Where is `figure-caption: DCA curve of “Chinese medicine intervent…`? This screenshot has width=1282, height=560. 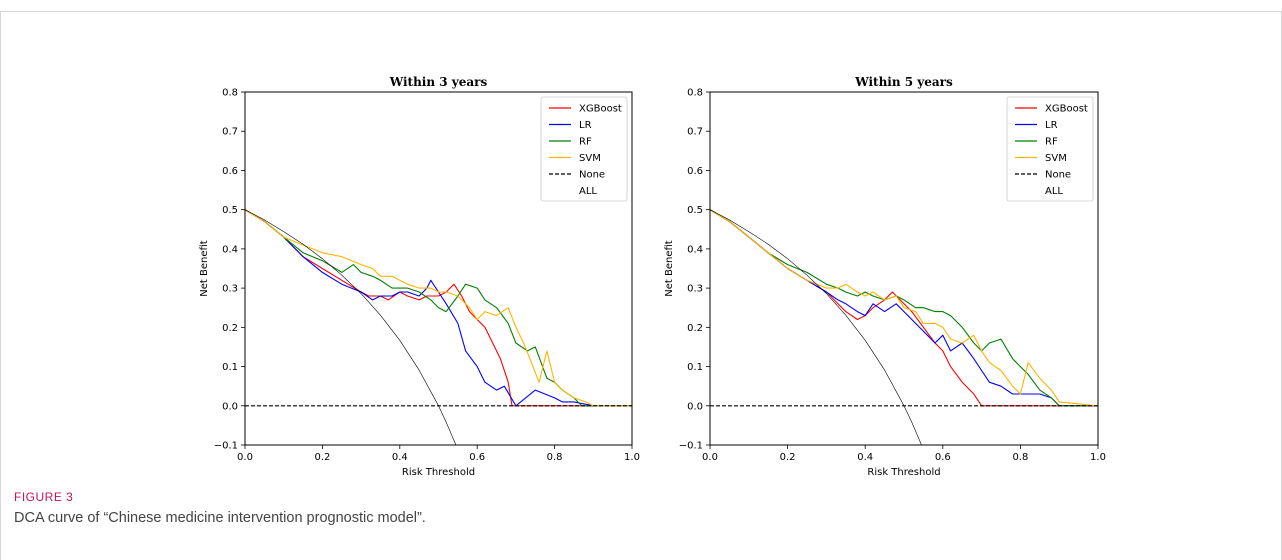
figure-caption: DCA curve of “Chinese medicine intervent… is located at coordinates (220, 518).